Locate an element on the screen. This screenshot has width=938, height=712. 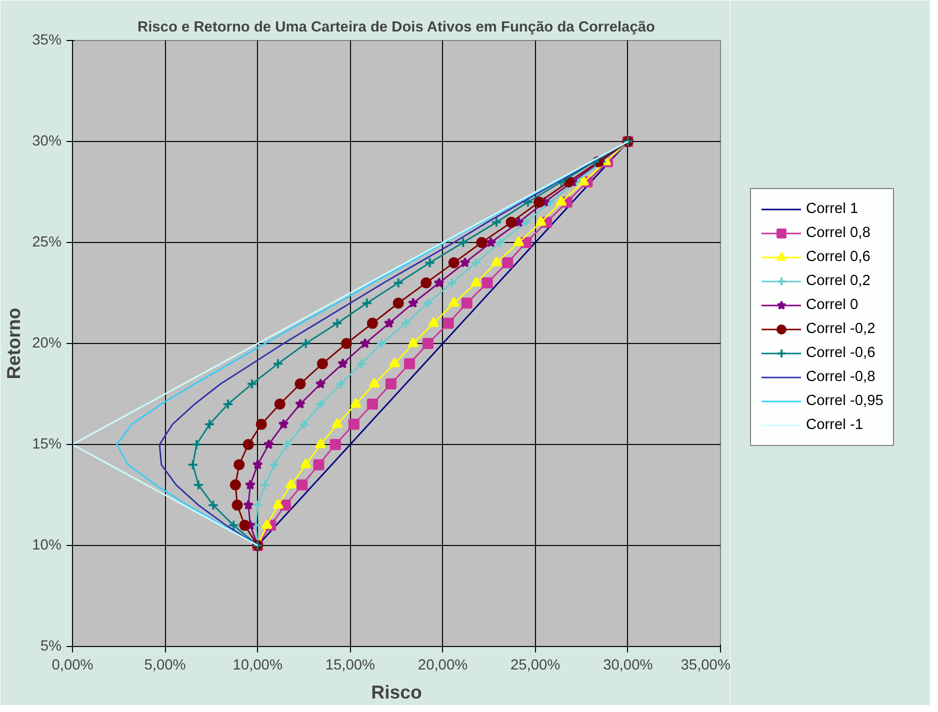
x-axis-title: Risco is located at coordinates (396, 692).